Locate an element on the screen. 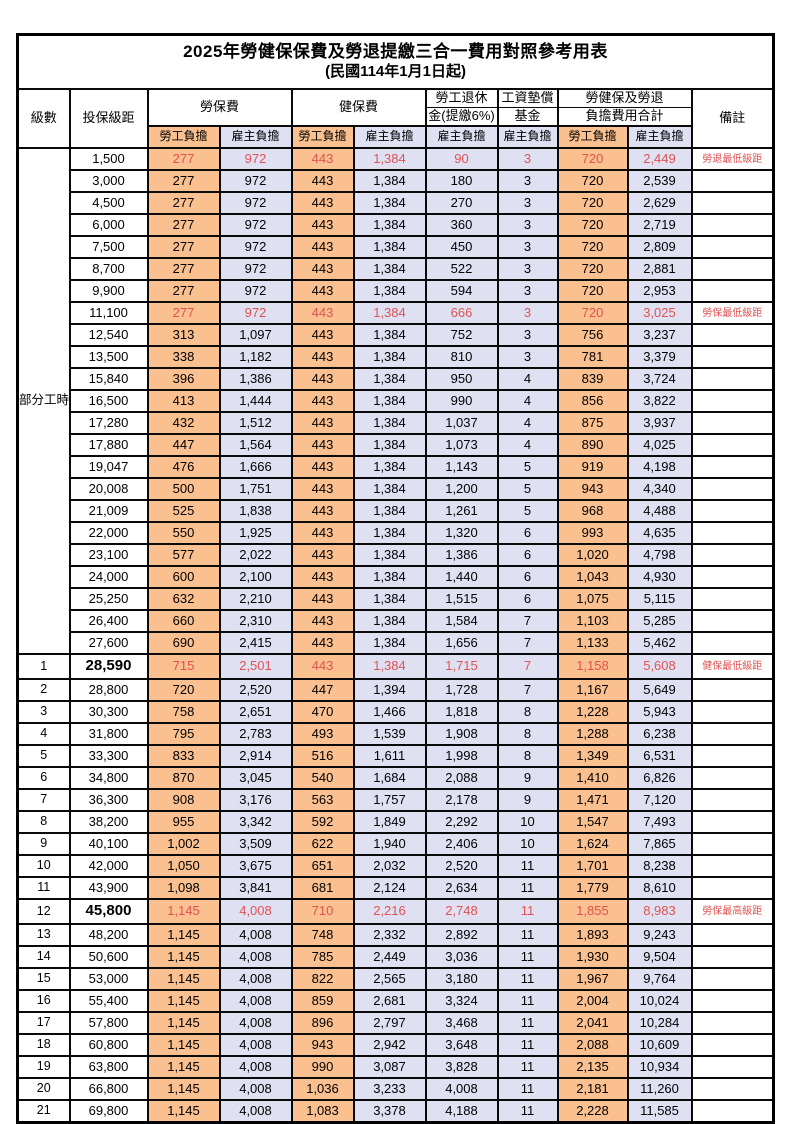  total-employer-cell: 2,953 is located at coordinates (659, 291).